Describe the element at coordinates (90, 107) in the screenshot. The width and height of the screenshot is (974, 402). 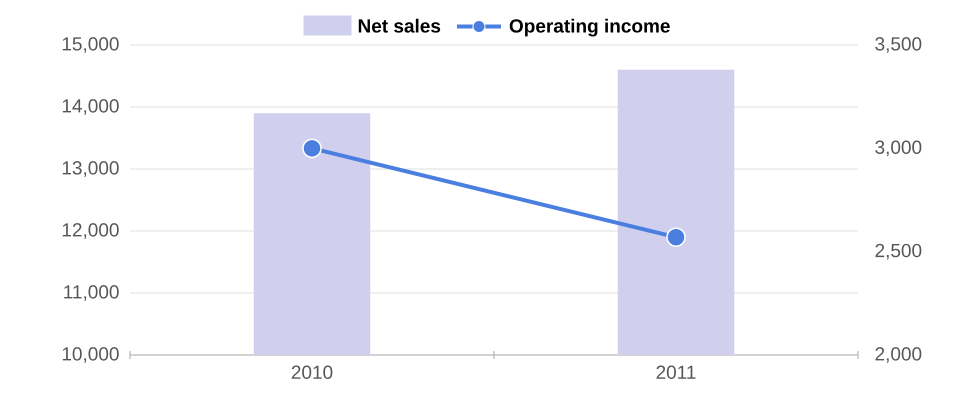
I see `y-tick-label: 14,000` at that location.